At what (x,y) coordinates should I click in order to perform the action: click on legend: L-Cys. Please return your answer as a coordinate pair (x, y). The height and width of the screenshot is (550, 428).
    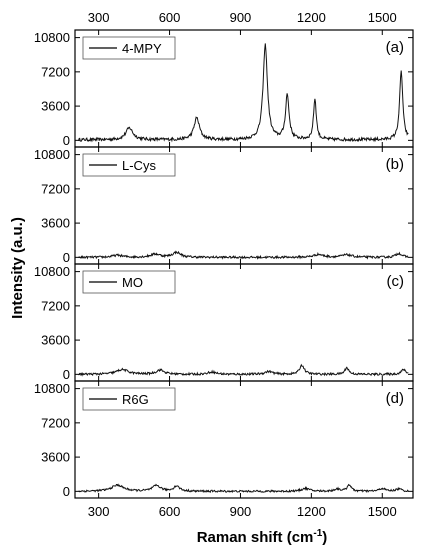
    Looking at the image, I should click on (129, 165).